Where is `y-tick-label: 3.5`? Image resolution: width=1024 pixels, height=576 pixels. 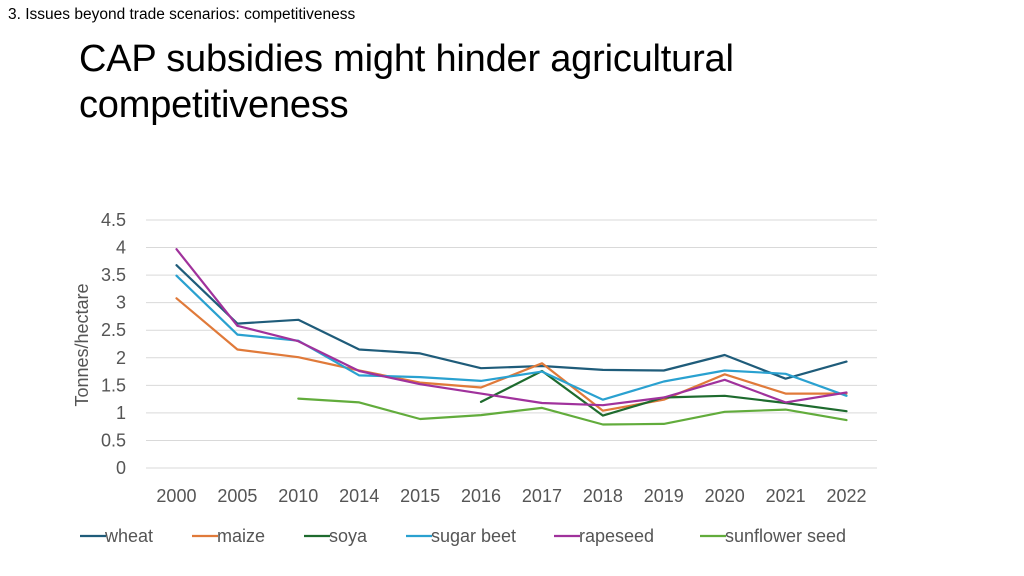 y-tick-label: 3.5 is located at coordinates (113, 275).